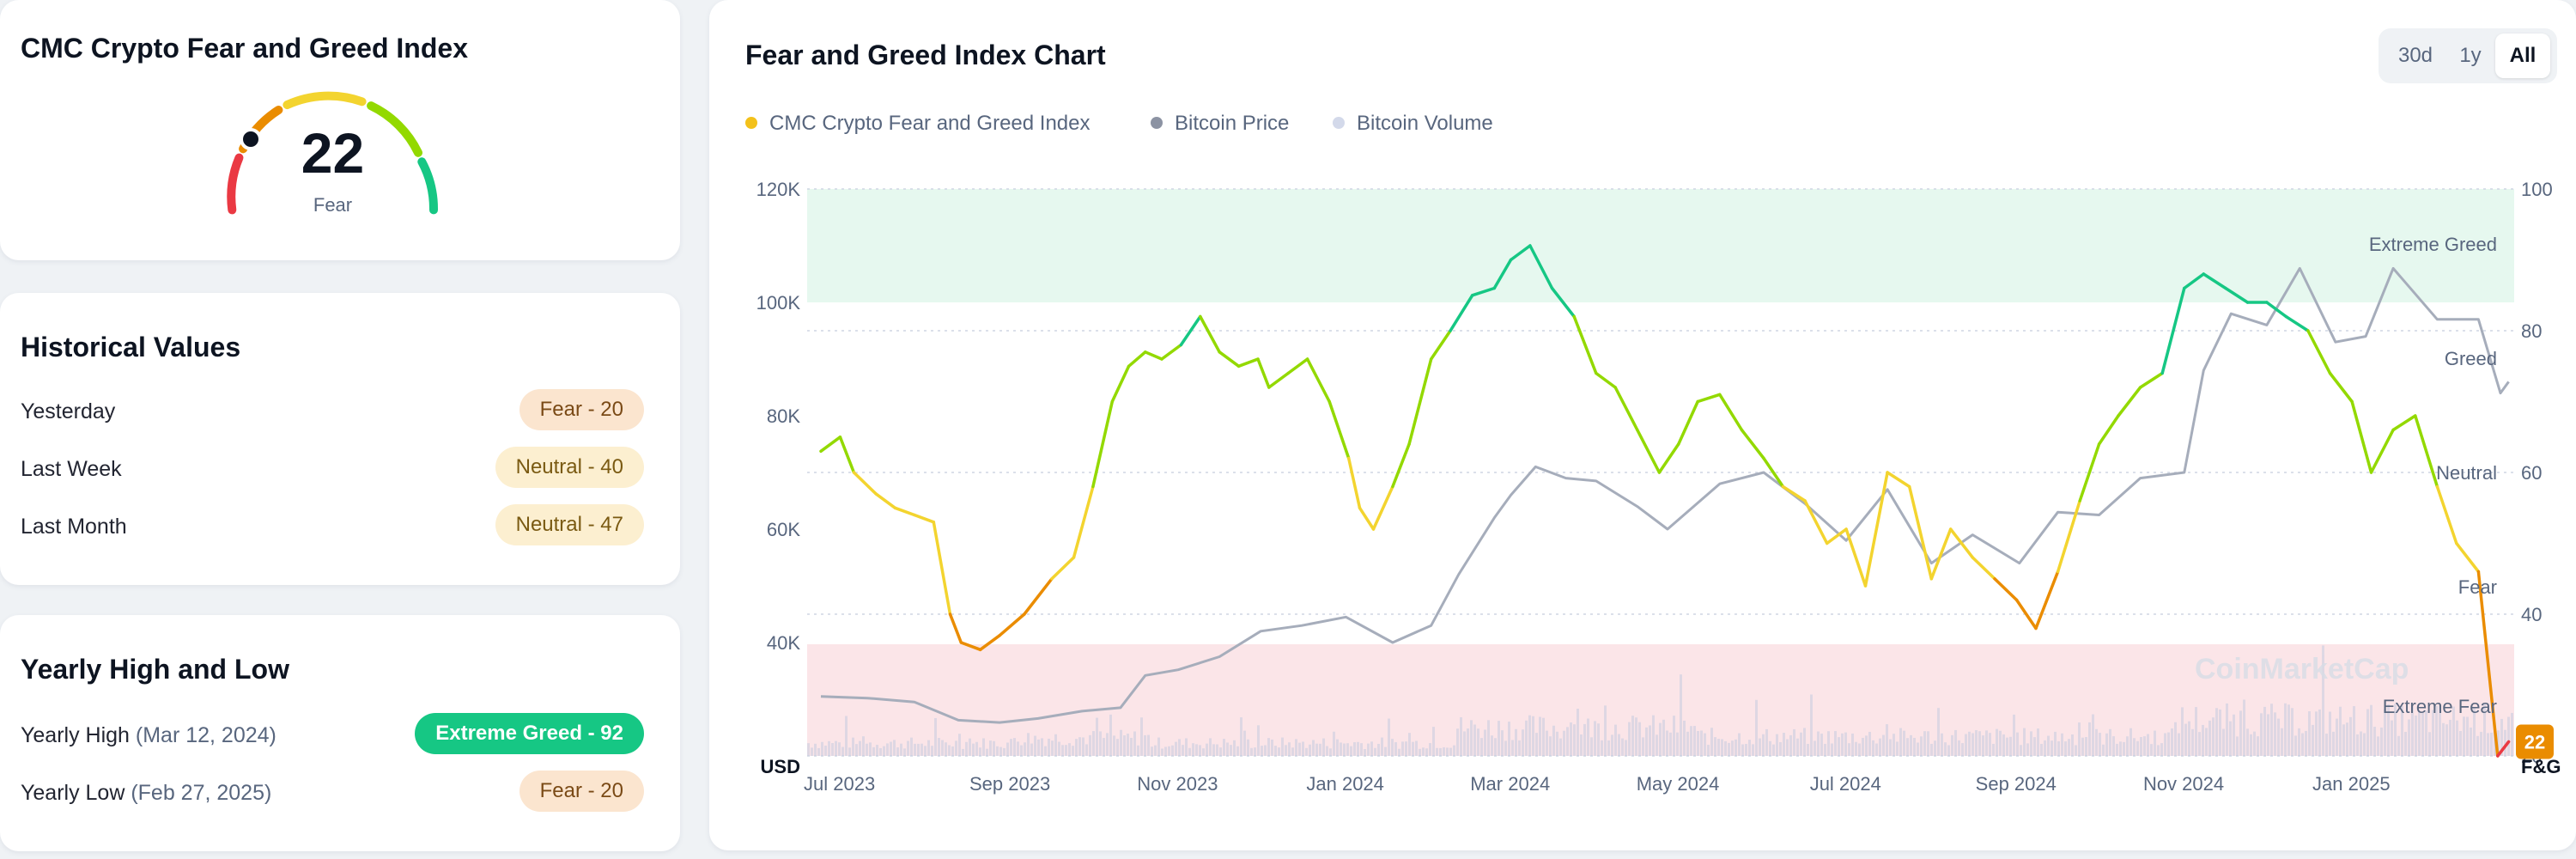 This screenshot has height=859, width=2576. I want to click on tab-1y: 1y, so click(2470, 56).